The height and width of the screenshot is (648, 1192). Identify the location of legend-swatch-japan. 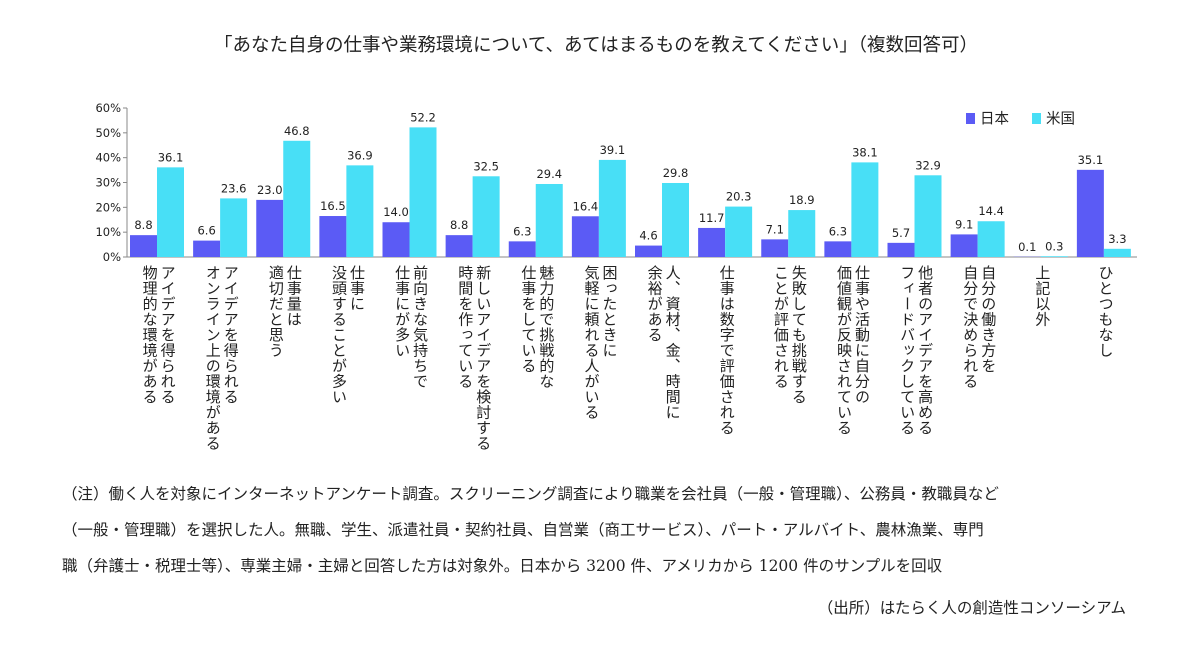
(970, 118).